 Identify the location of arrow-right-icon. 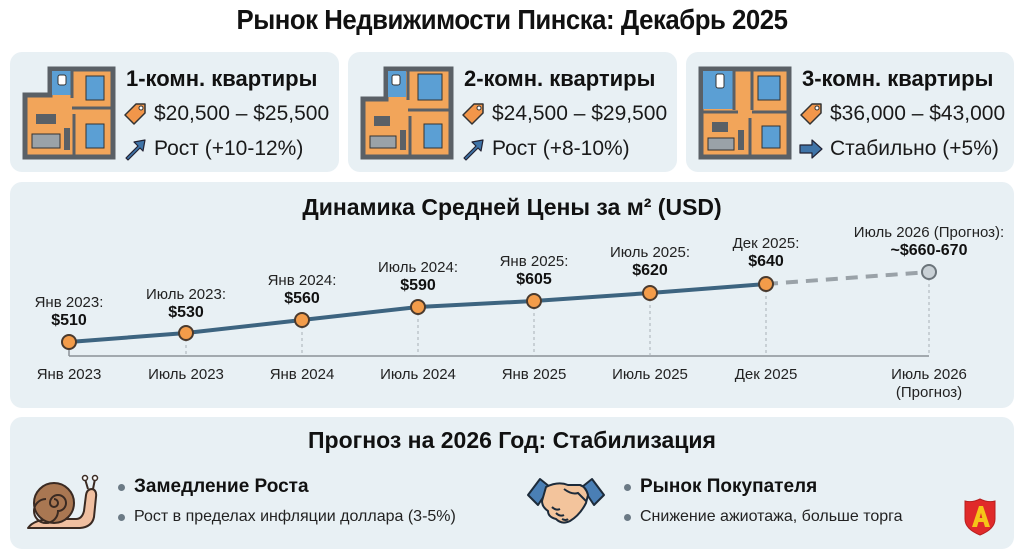
(811, 149).